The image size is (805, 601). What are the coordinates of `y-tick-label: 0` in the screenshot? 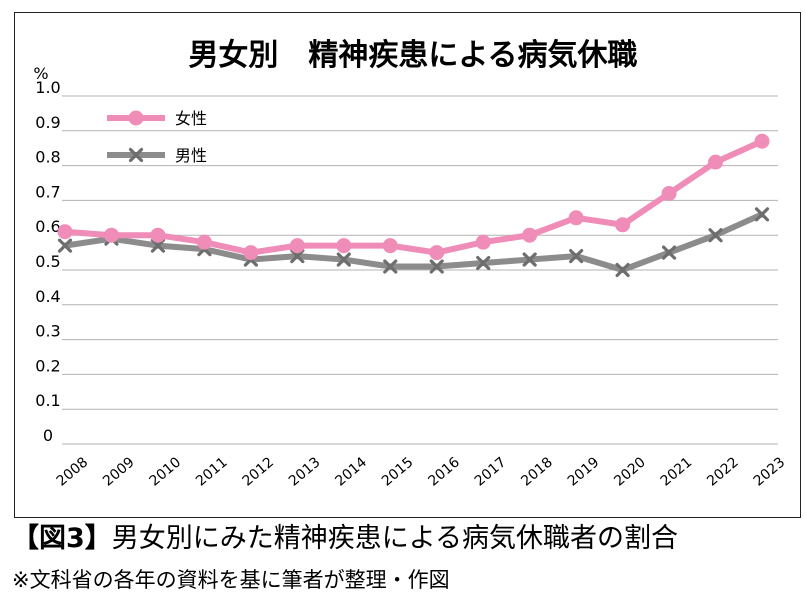 It's located at (48, 435).